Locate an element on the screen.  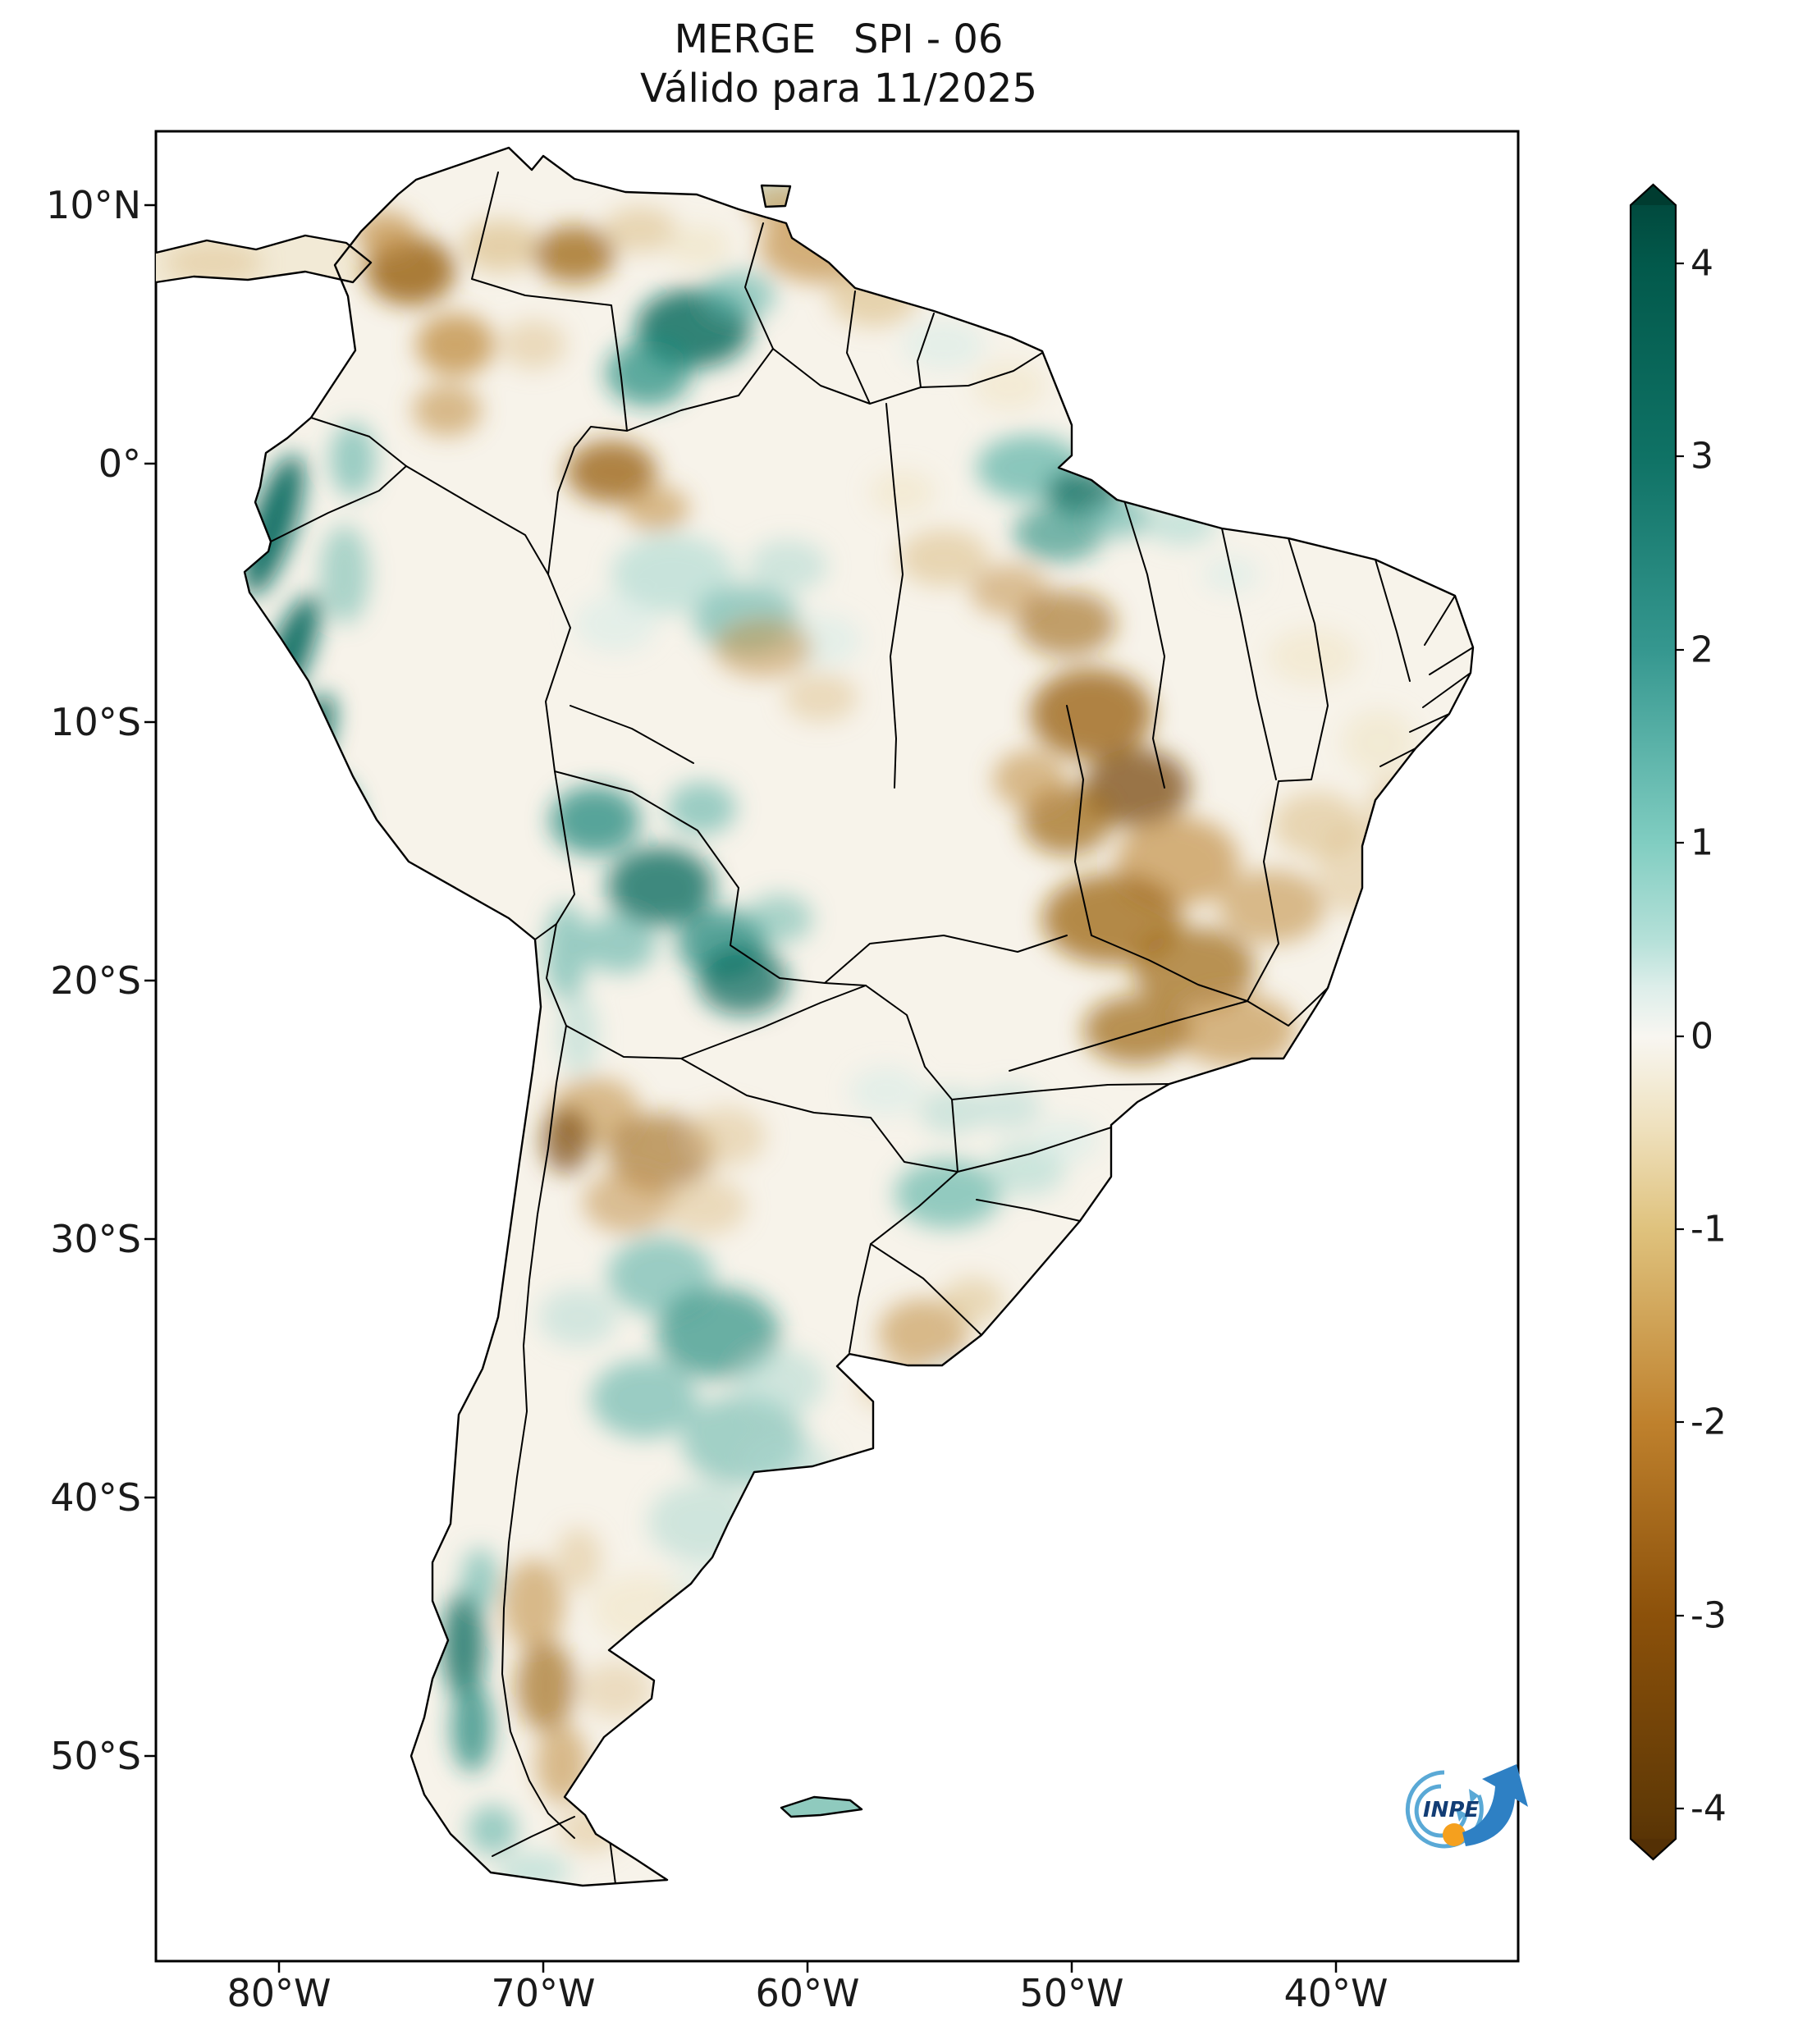
colorbar-tick-4: 4 is located at coordinates (1702, 263).